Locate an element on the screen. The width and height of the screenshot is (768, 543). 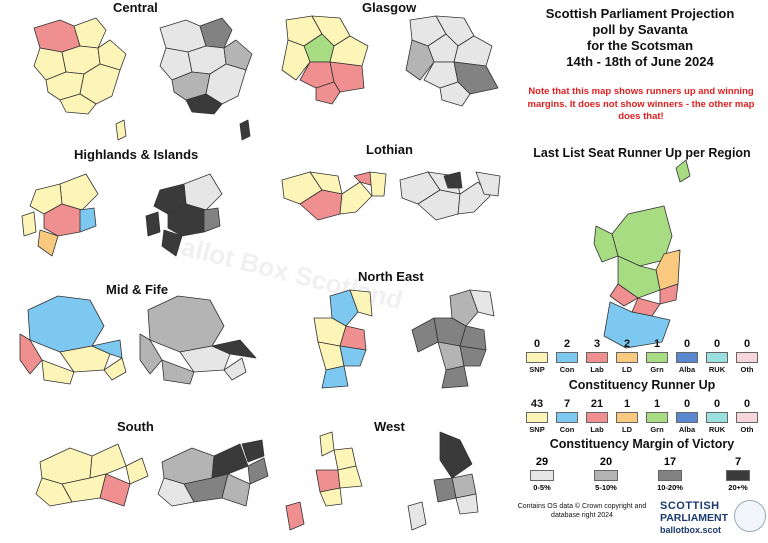
margin-legend-count: 20 is located at coordinates (606, 462).